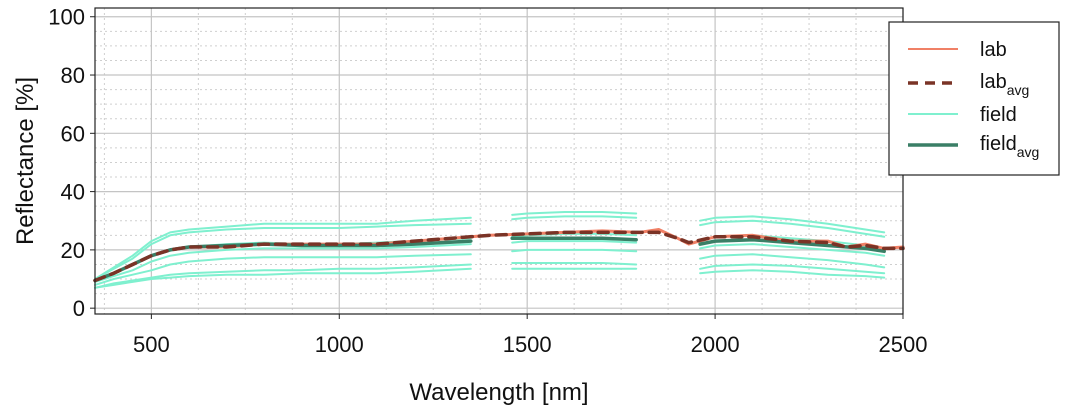 The width and height of the screenshot is (1067, 409). Describe the element at coordinates (73, 133) in the screenshot. I see `y-tick-label: 60` at that location.